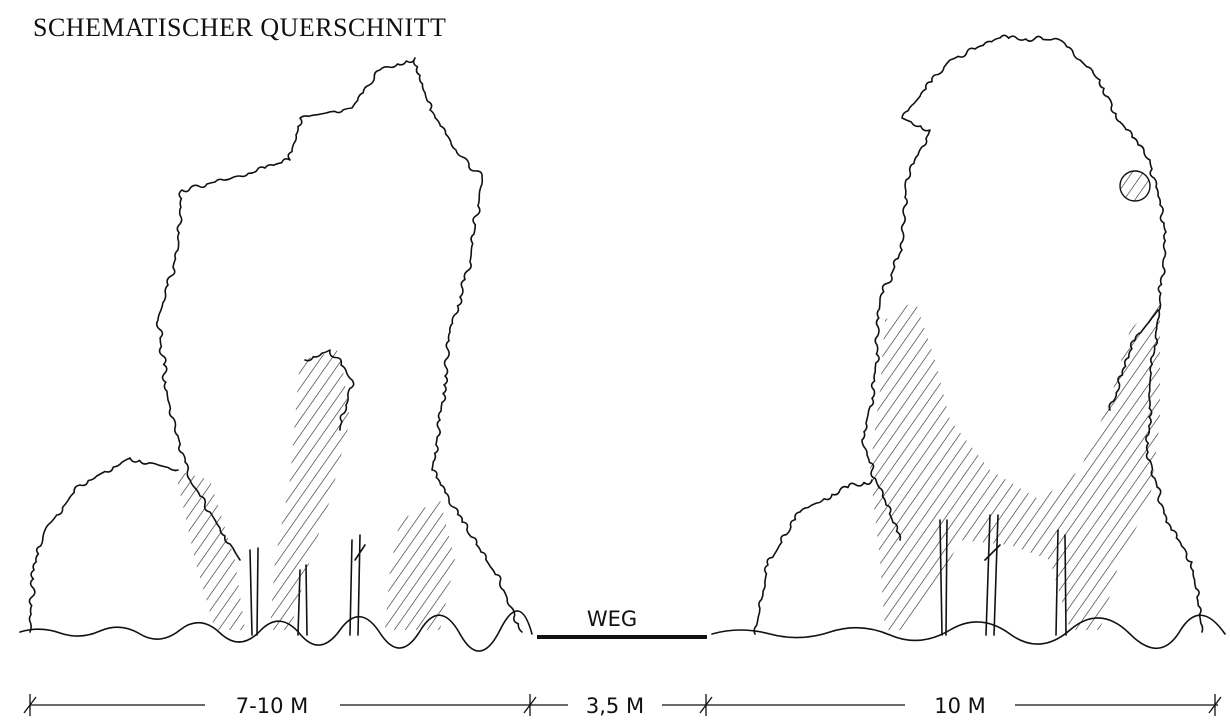 The image size is (1230, 725). I want to click on title: SCHEMATISCHER QUERSCHNITT, so click(239, 27).